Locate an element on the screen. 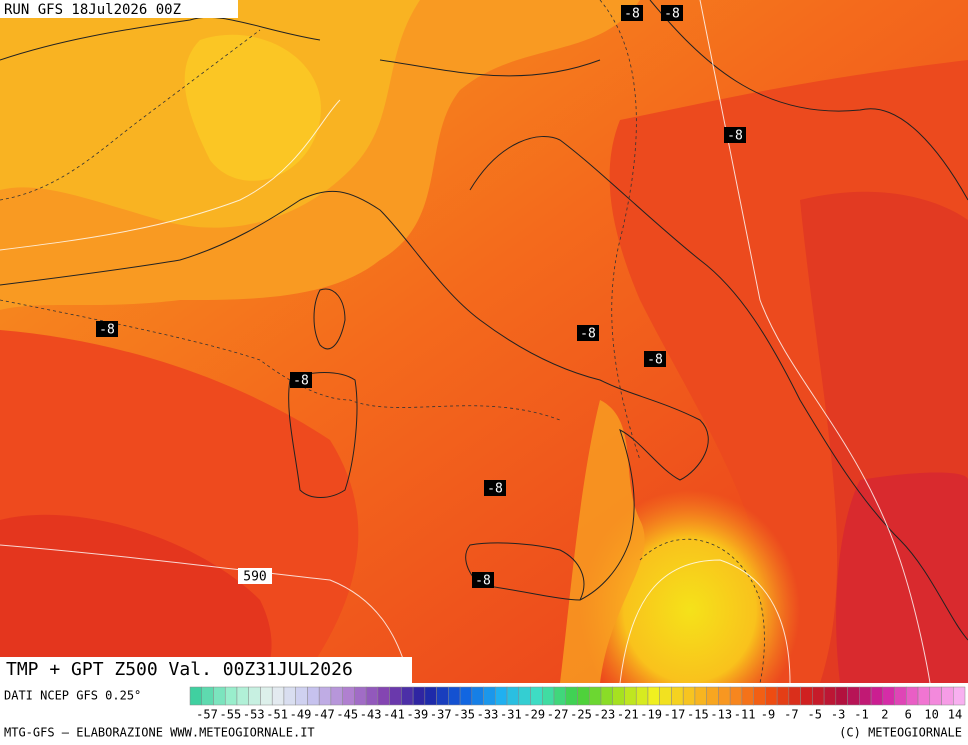 The height and width of the screenshot is (745, 968). colorbar-label: -13 is located at coordinates (721, 715).